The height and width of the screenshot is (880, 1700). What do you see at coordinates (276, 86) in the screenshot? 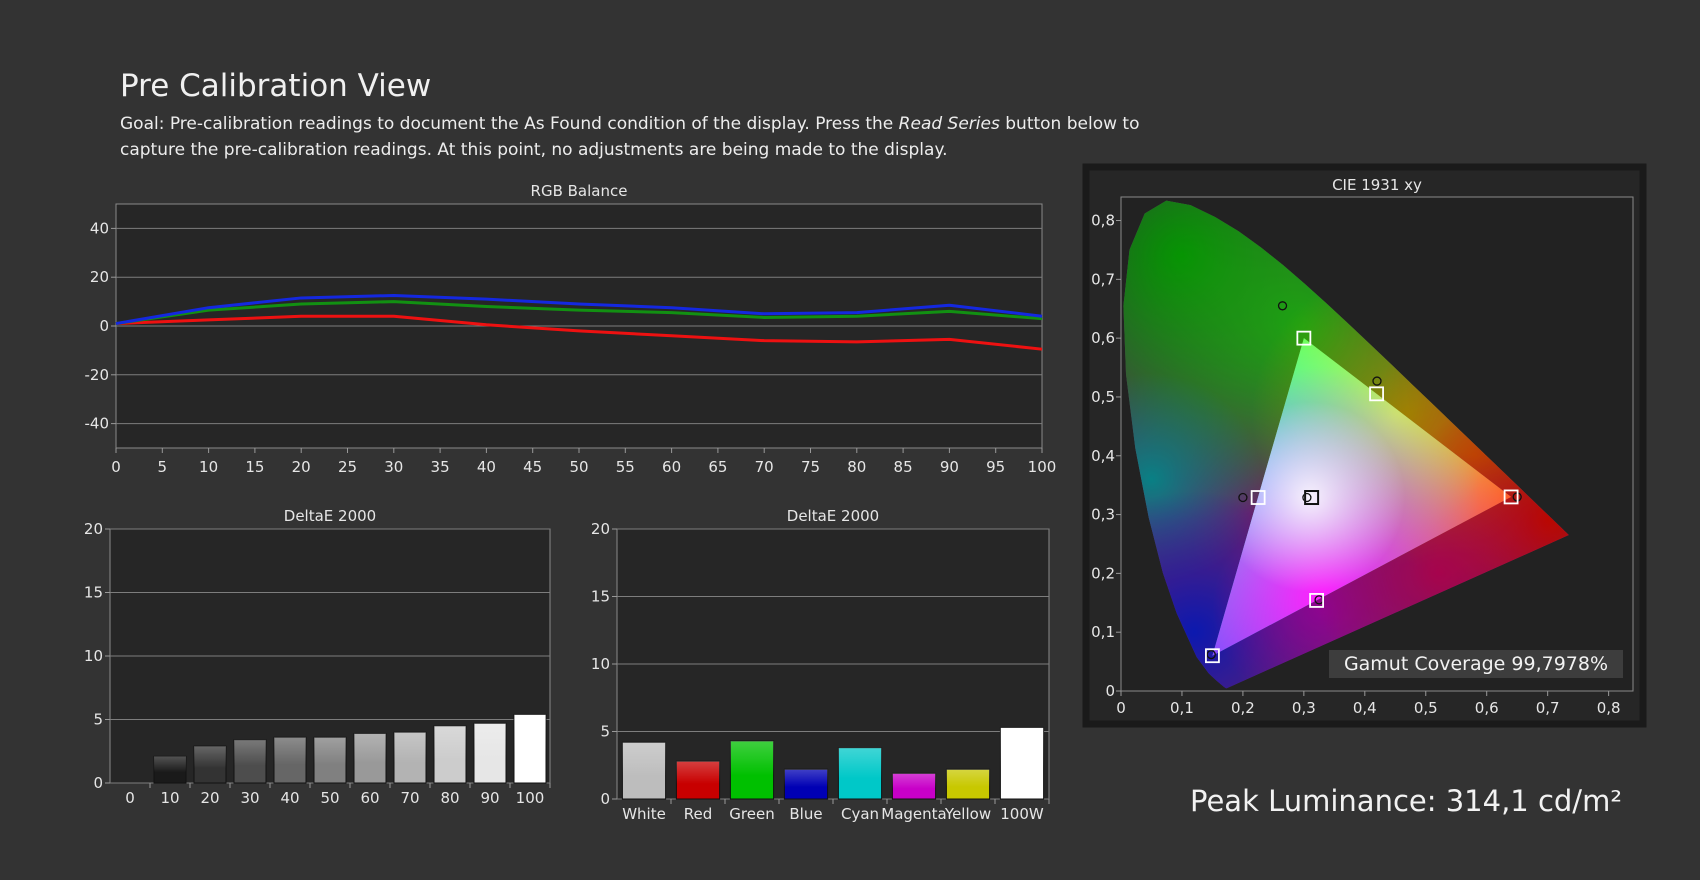
I see `page-title: Pre Calibration View` at bounding box center [276, 86].